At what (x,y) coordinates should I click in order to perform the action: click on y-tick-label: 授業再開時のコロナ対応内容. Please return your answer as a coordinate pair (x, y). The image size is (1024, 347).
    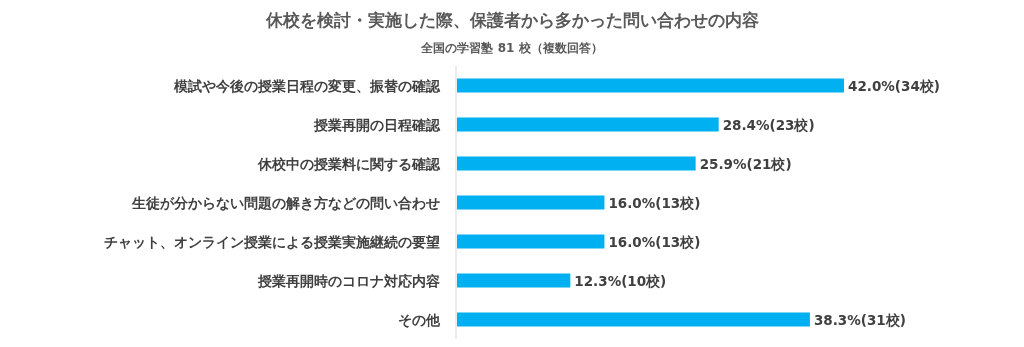
    Looking at the image, I should click on (348, 280).